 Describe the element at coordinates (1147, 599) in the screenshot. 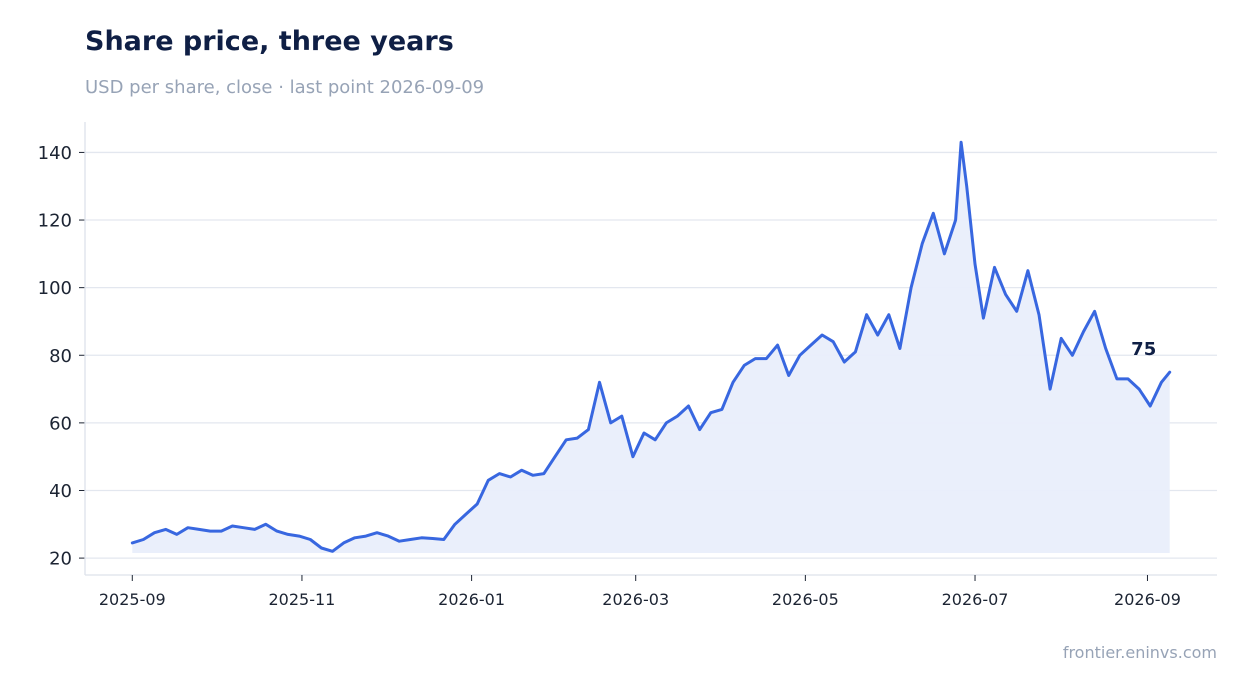

I see `x-tick-label: 2026-09` at that location.